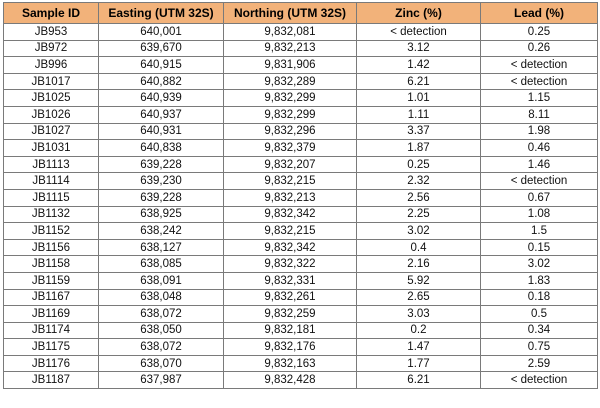  What do you see at coordinates (290, 297) in the screenshot?
I see `cell-northing: 9,832,261` at bounding box center [290, 297].